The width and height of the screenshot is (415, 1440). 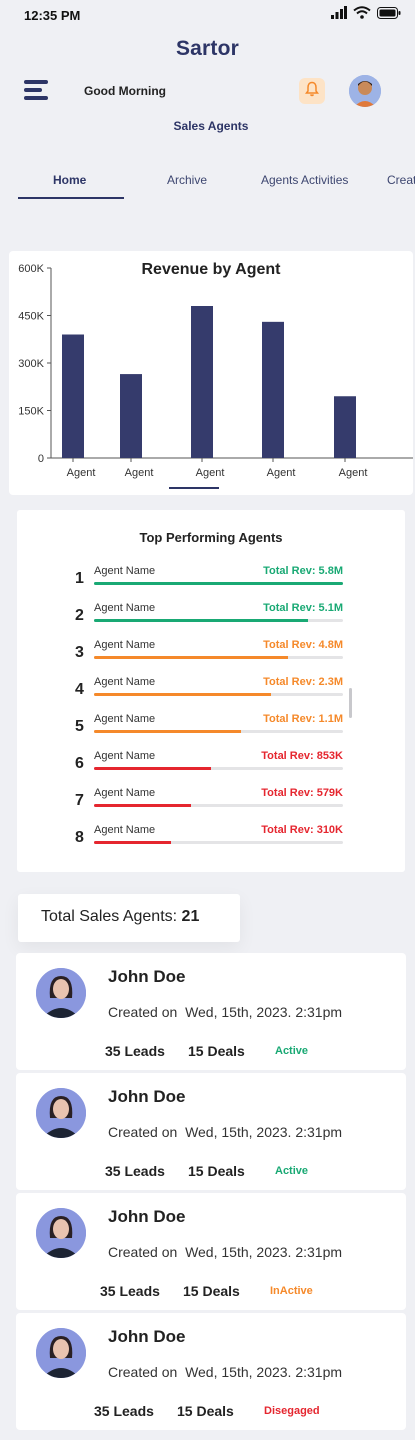 What do you see at coordinates (52, 15) in the screenshot?
I see `status-time: 12:35 PM` at bounding box center [52, 15].